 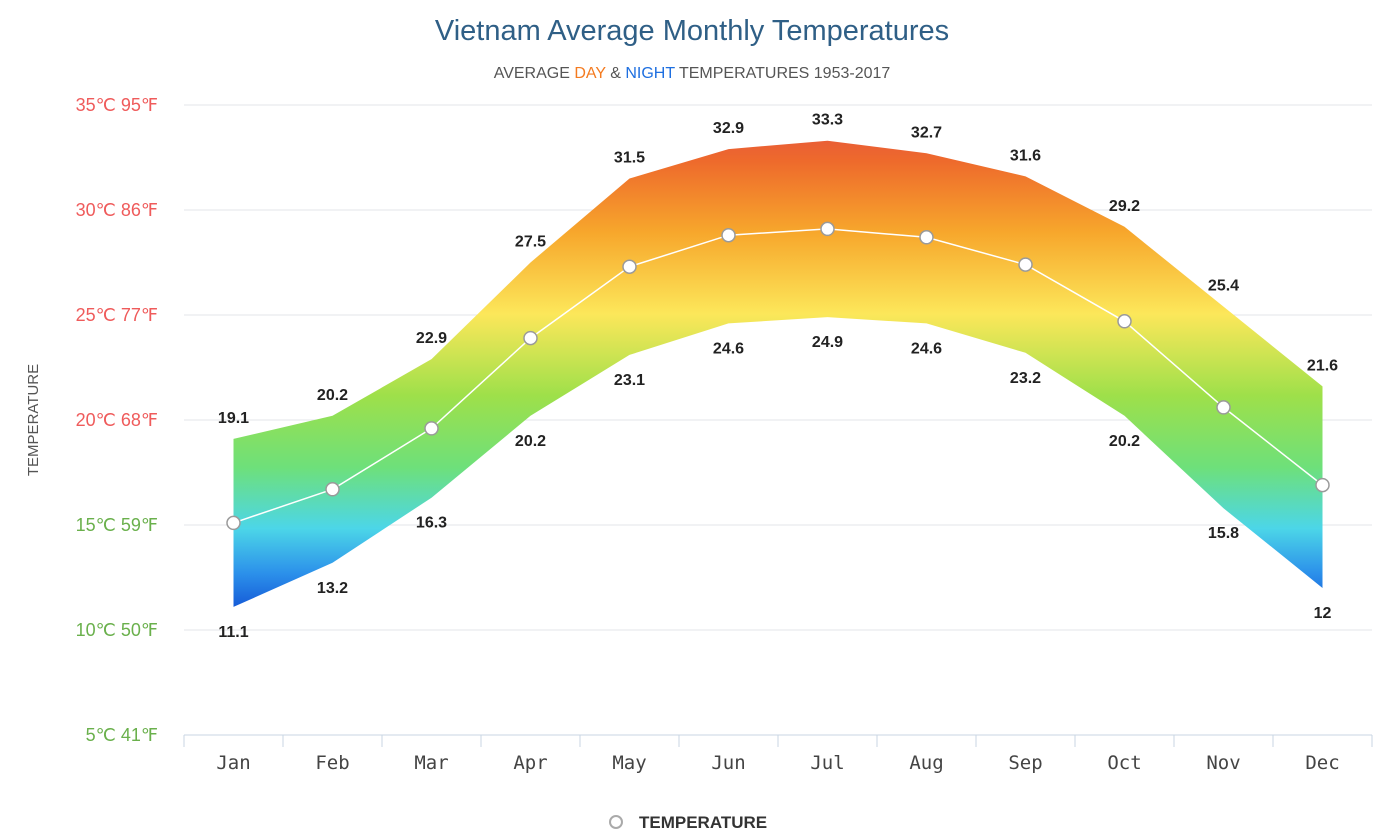 I want to click on day-value-label: 20.2, so click(x=332, y=395).